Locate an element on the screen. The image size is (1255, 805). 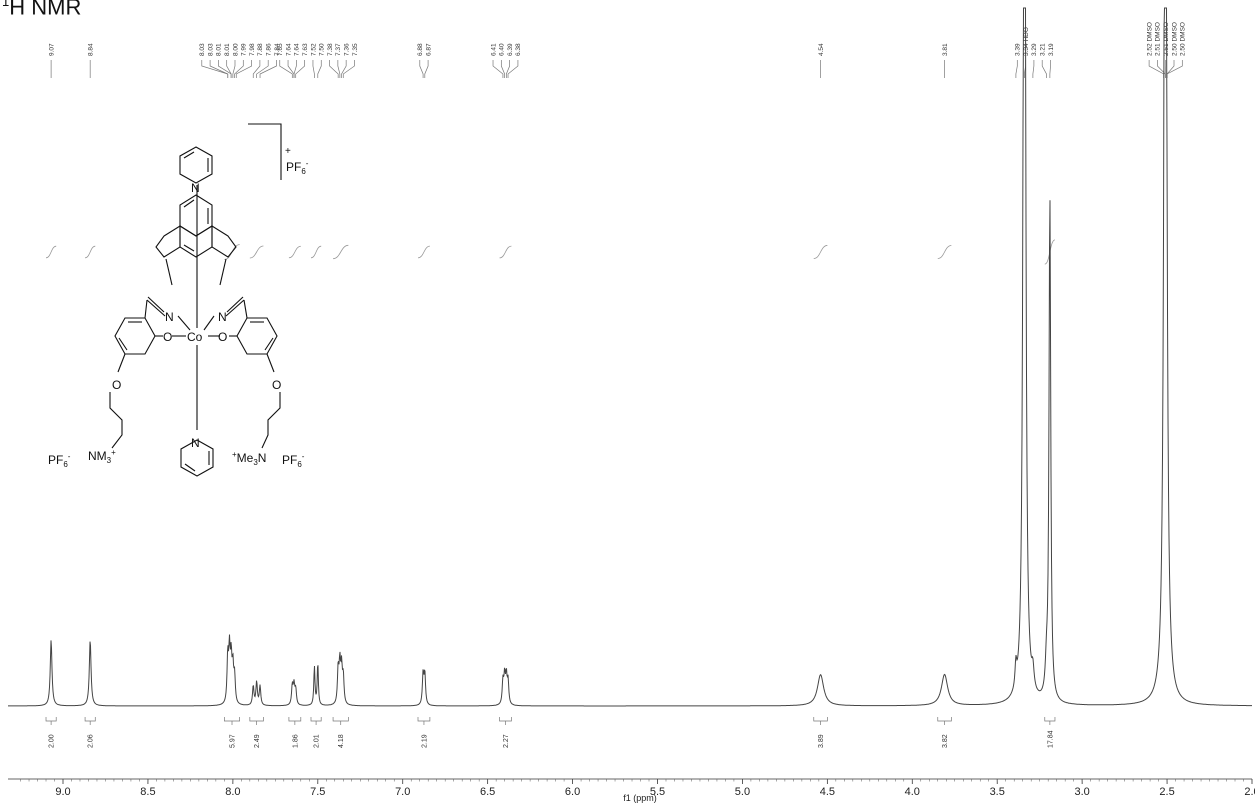
naphthalene-ring-top is located at coordinates (196, 215).